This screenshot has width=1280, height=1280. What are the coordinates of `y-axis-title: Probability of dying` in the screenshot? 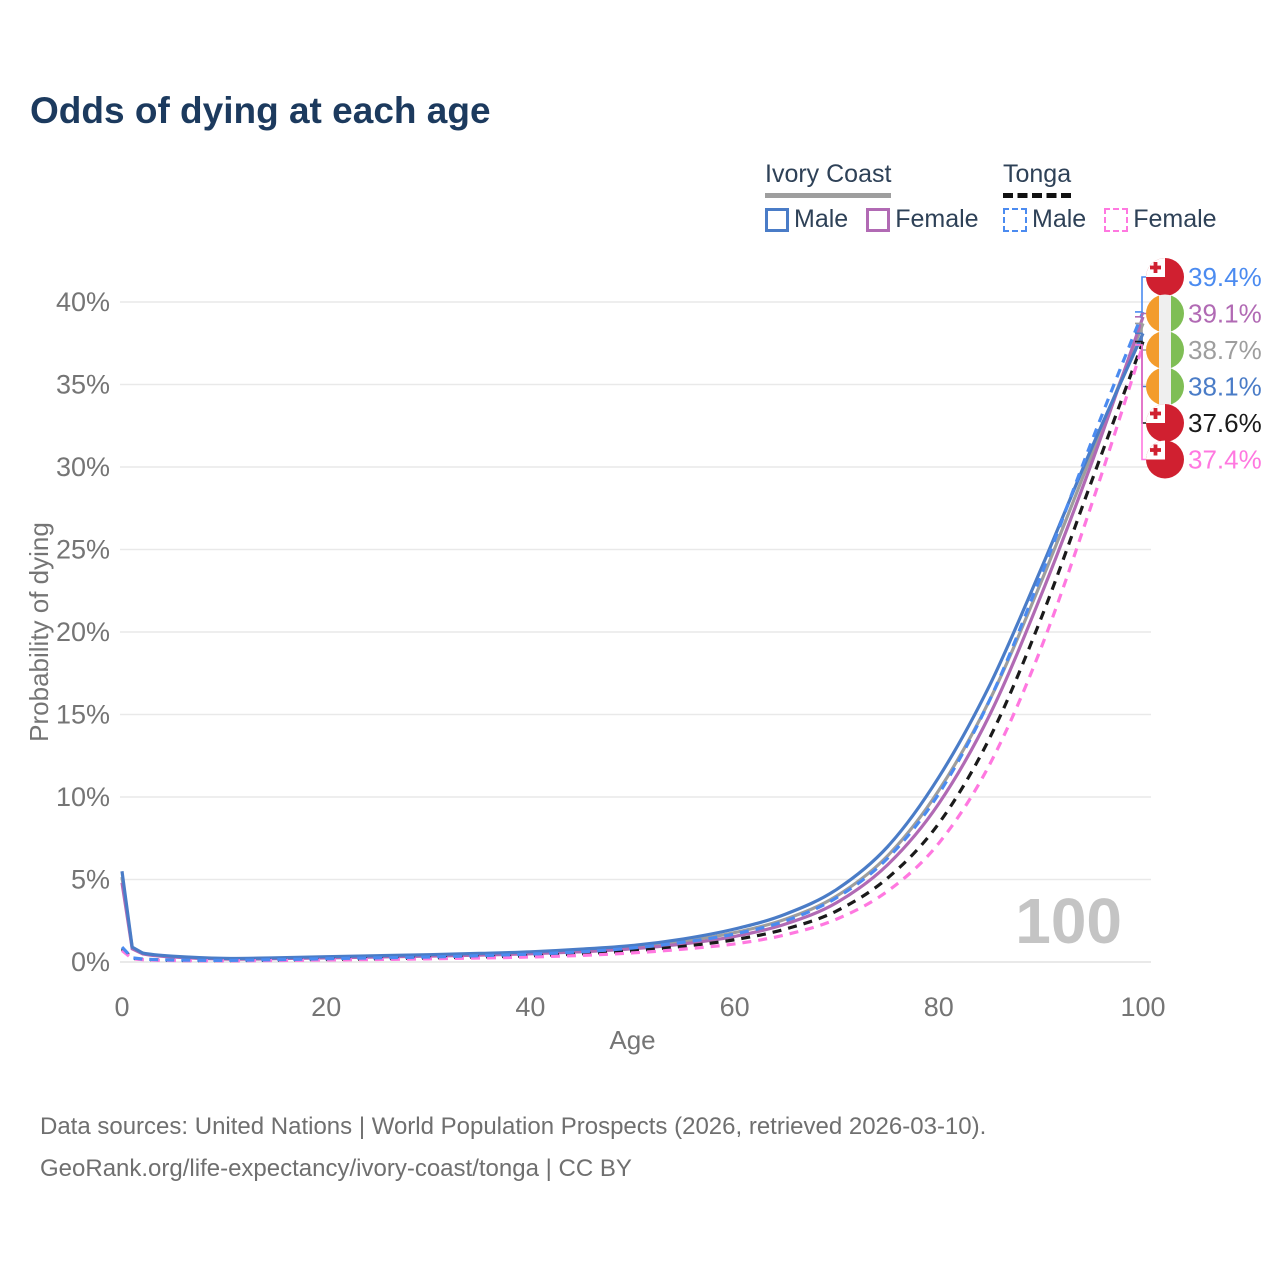 It's located at (39, 632).